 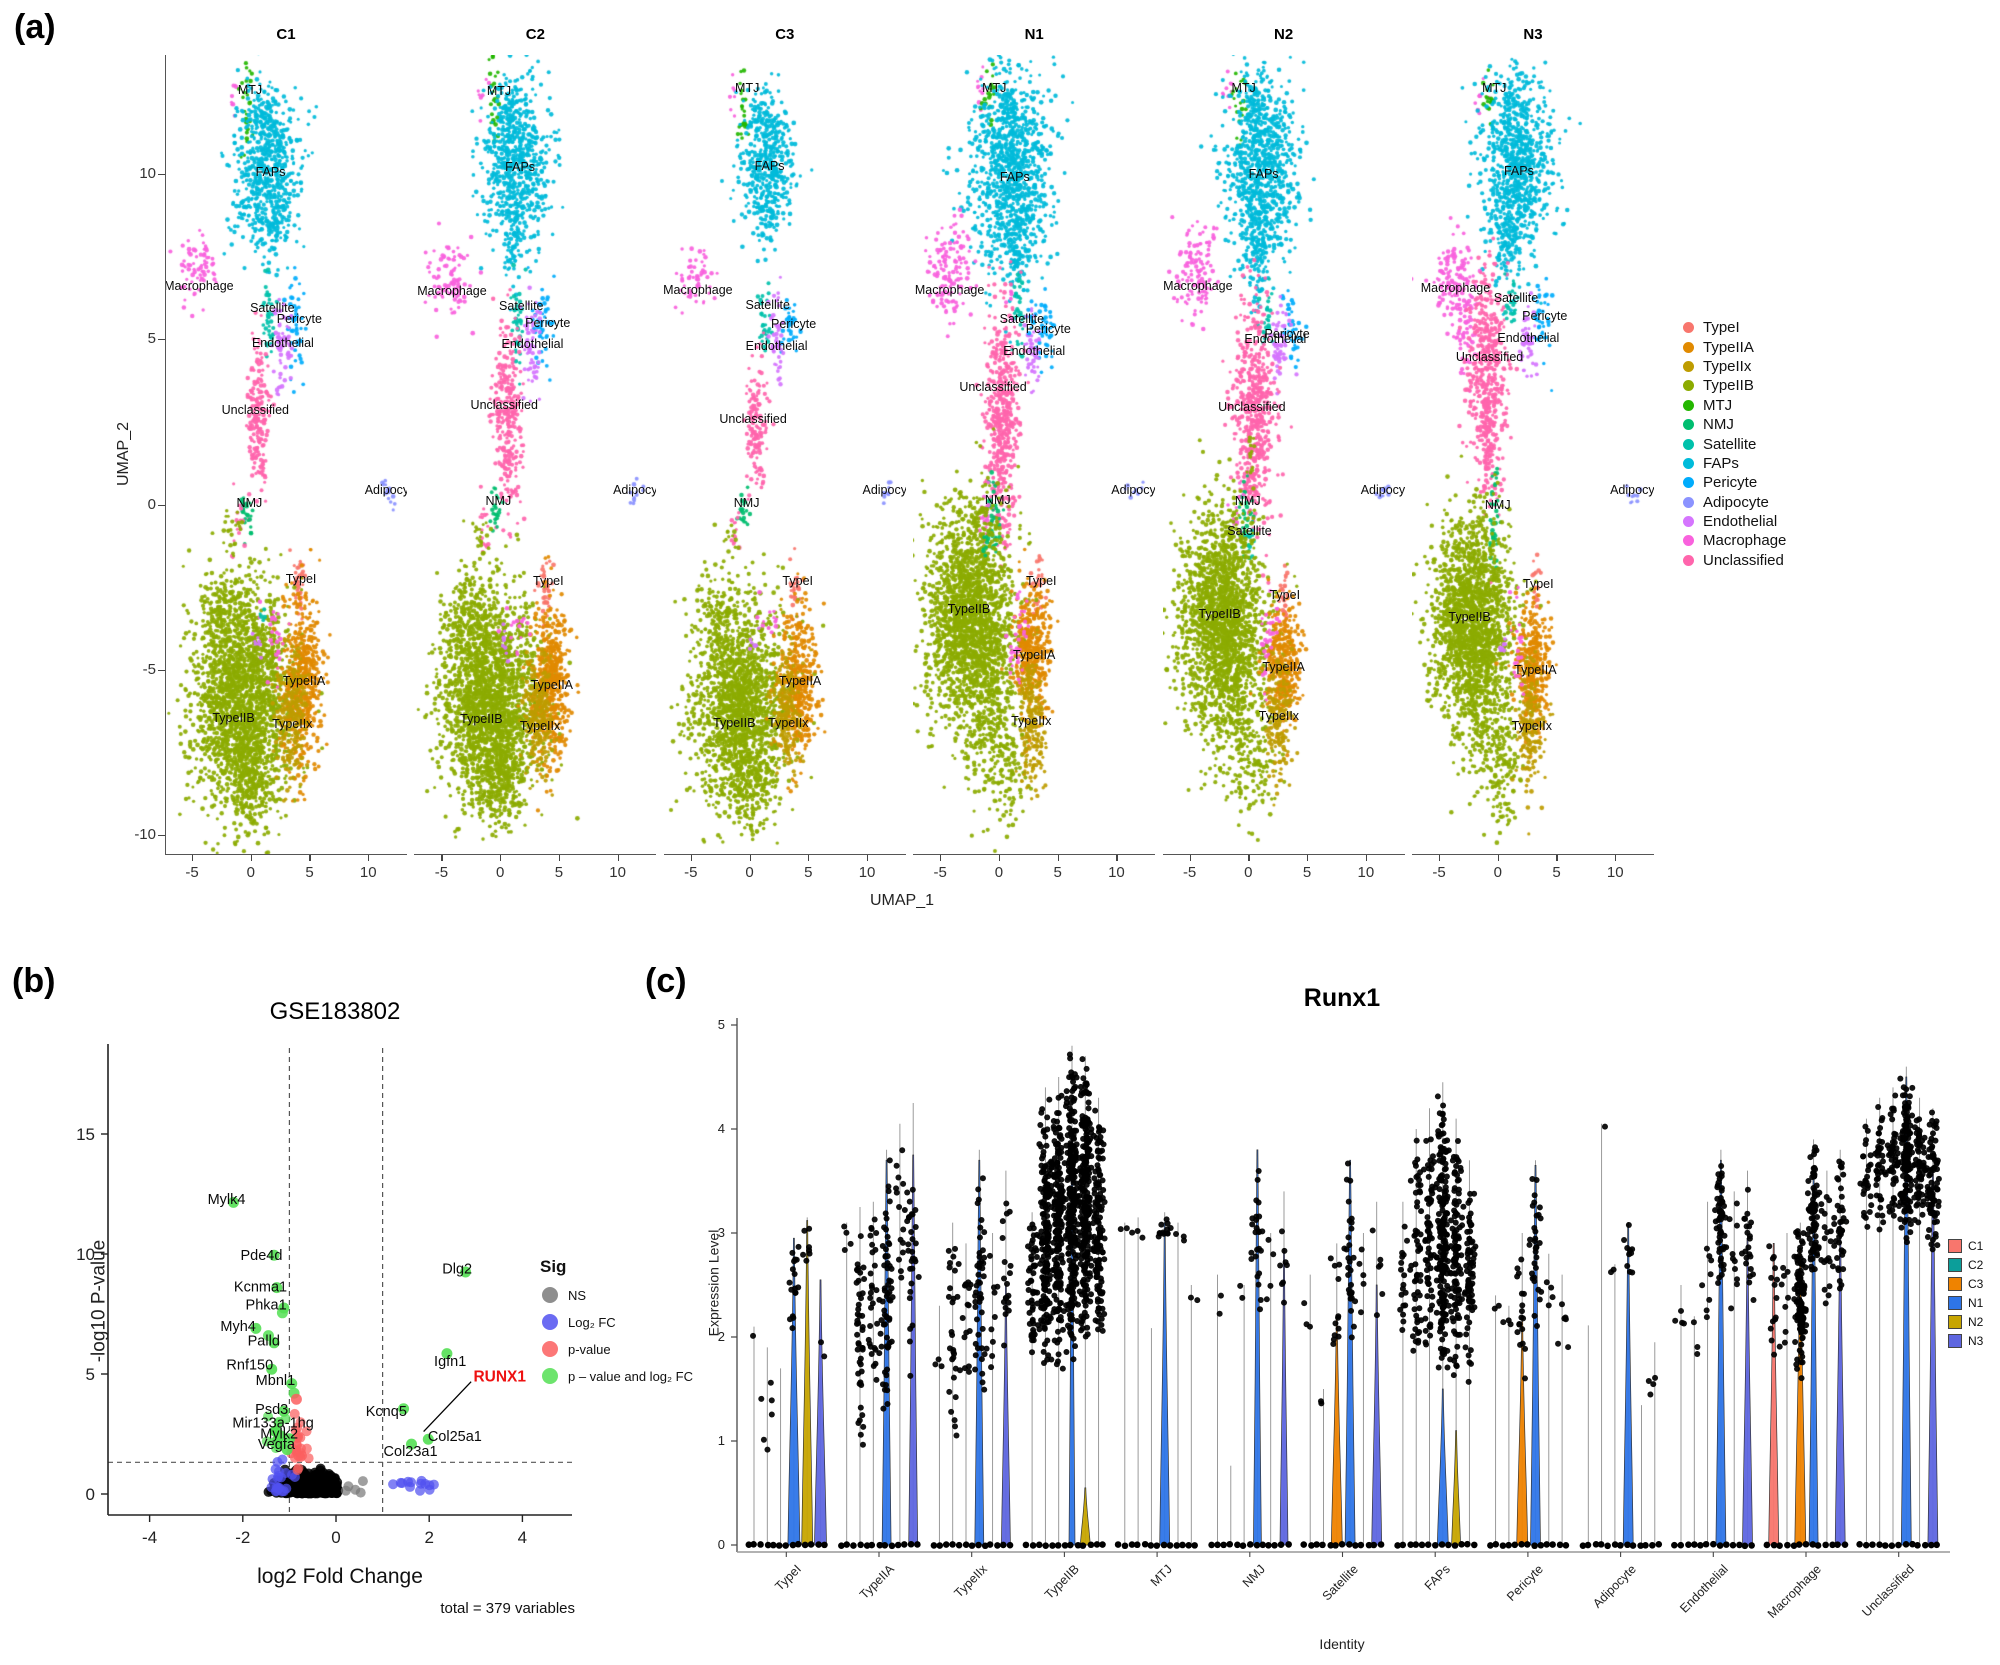 What do you see at coordinates (404, 1409) in the screenshot?
I see `gene-point-Kcnq5` at bounding box center [404, 1409].